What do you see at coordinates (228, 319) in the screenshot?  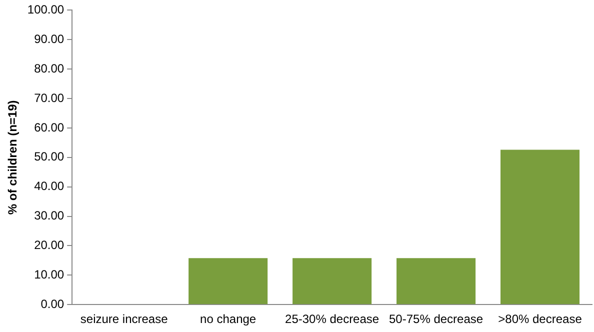 I see `x-tick-label: no change` at bounding box center [228, 319].